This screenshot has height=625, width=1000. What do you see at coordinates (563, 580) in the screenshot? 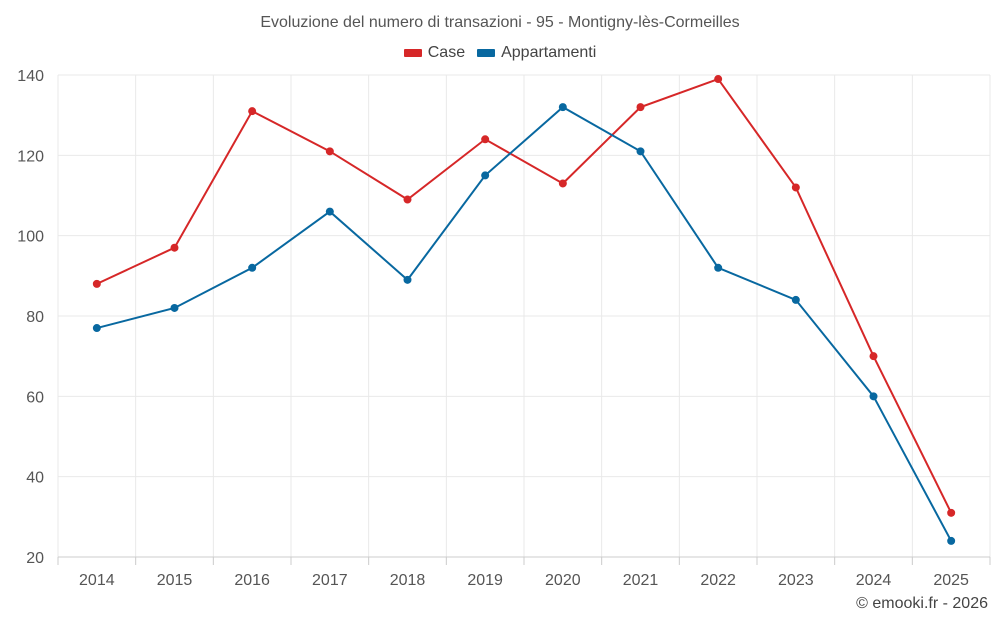
I see `x-tick-label: 2020` at bounding box center [563, 580].